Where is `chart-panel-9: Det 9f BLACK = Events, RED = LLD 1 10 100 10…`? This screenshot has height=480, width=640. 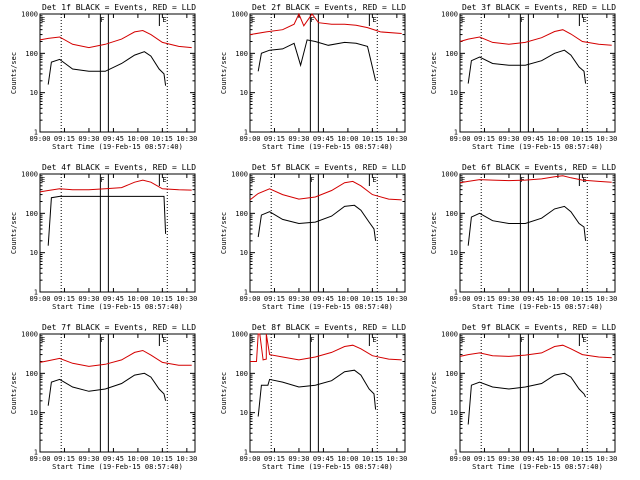
chart-panel-9: Det 9f BLACK = Events, RED = LLD 1 10 100 10… is located at coordinates (523, 397).